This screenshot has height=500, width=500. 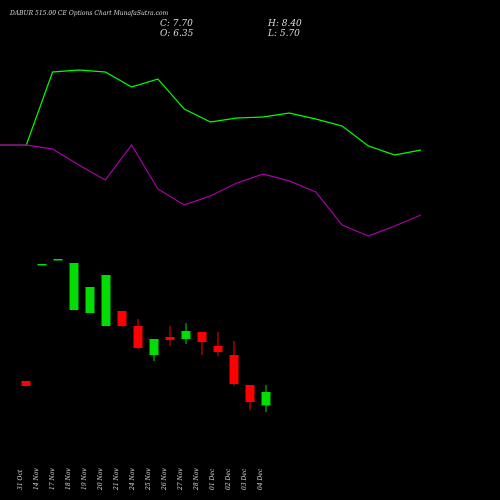 I want to click on x-tick-label: 19 Nov, so click(x=84, y=479).